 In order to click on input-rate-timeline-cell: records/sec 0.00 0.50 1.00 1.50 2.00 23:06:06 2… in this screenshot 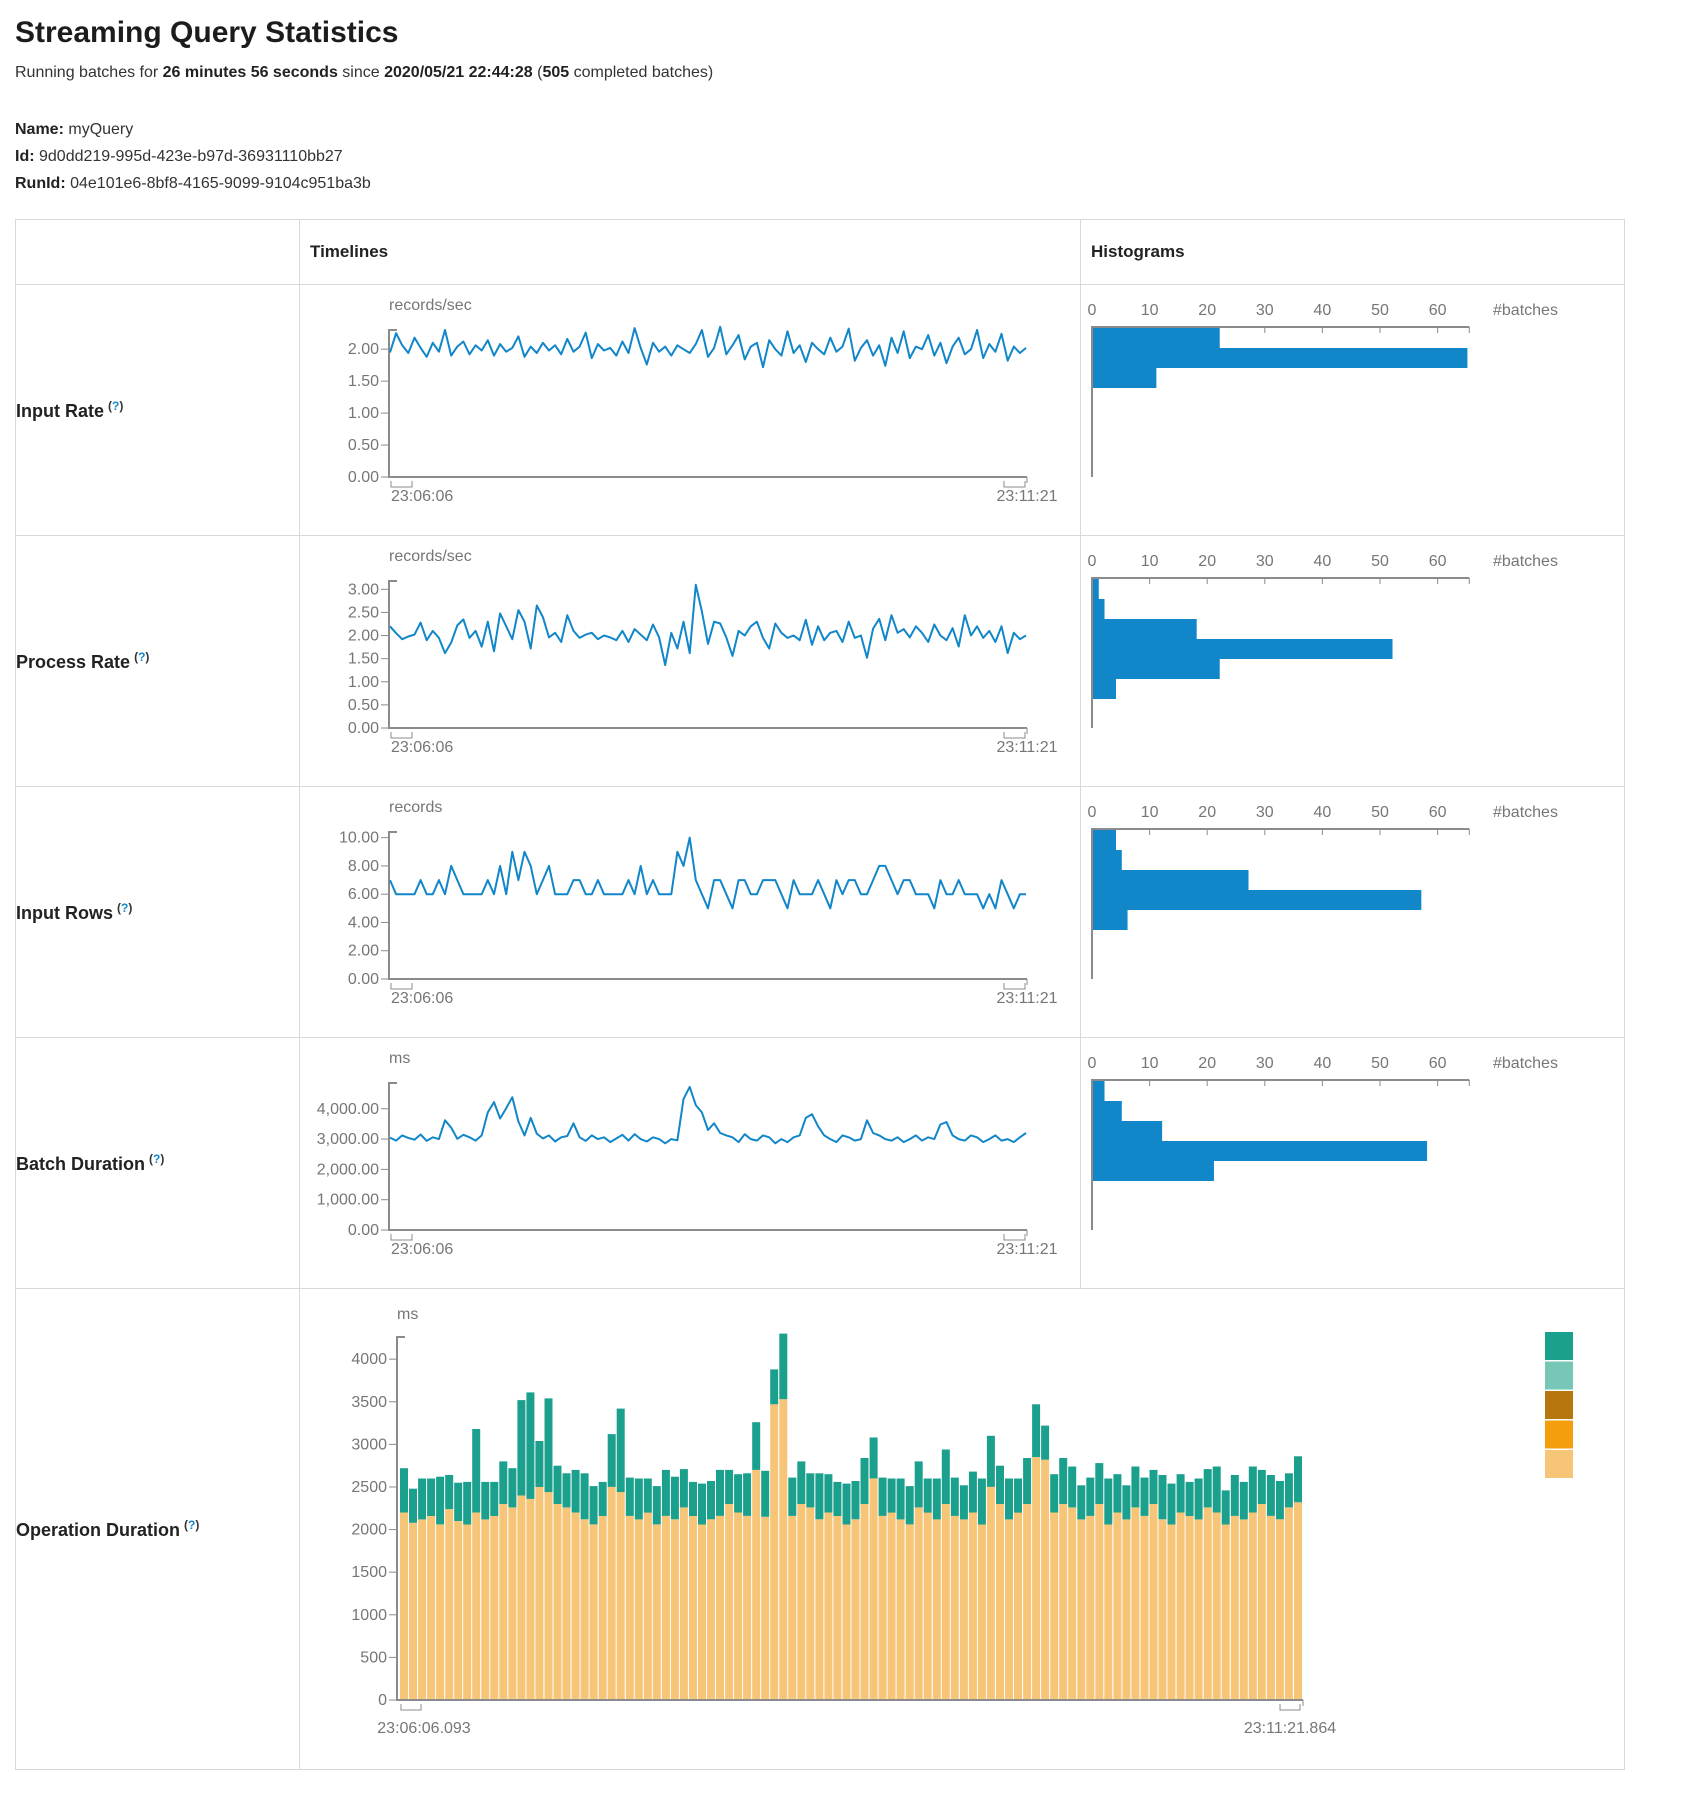, I will do `click(690, 410)`.